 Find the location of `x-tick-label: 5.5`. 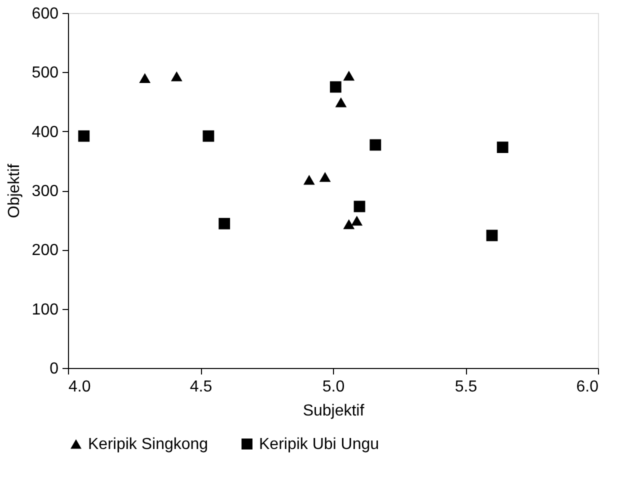

x-tick-label: 5.5 is located at coordinates (466, 387).